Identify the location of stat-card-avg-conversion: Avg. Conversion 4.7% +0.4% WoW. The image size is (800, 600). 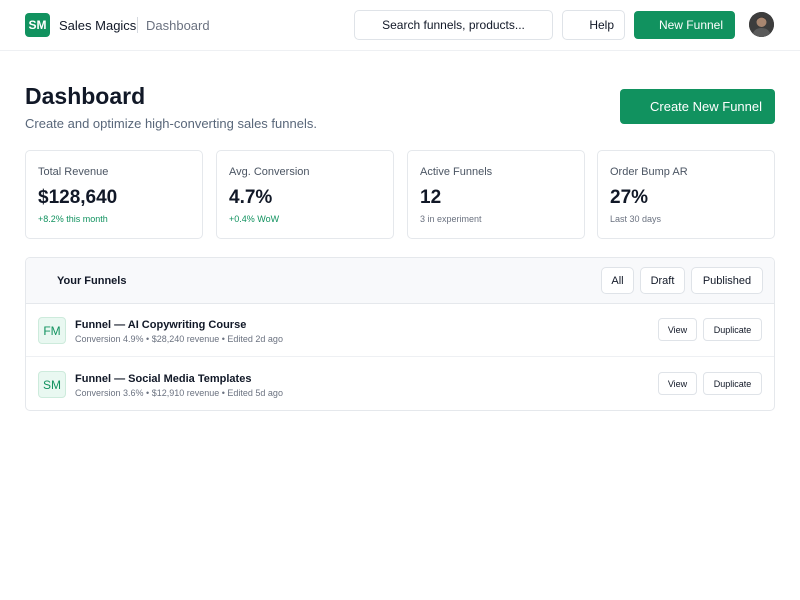
(305, 194).